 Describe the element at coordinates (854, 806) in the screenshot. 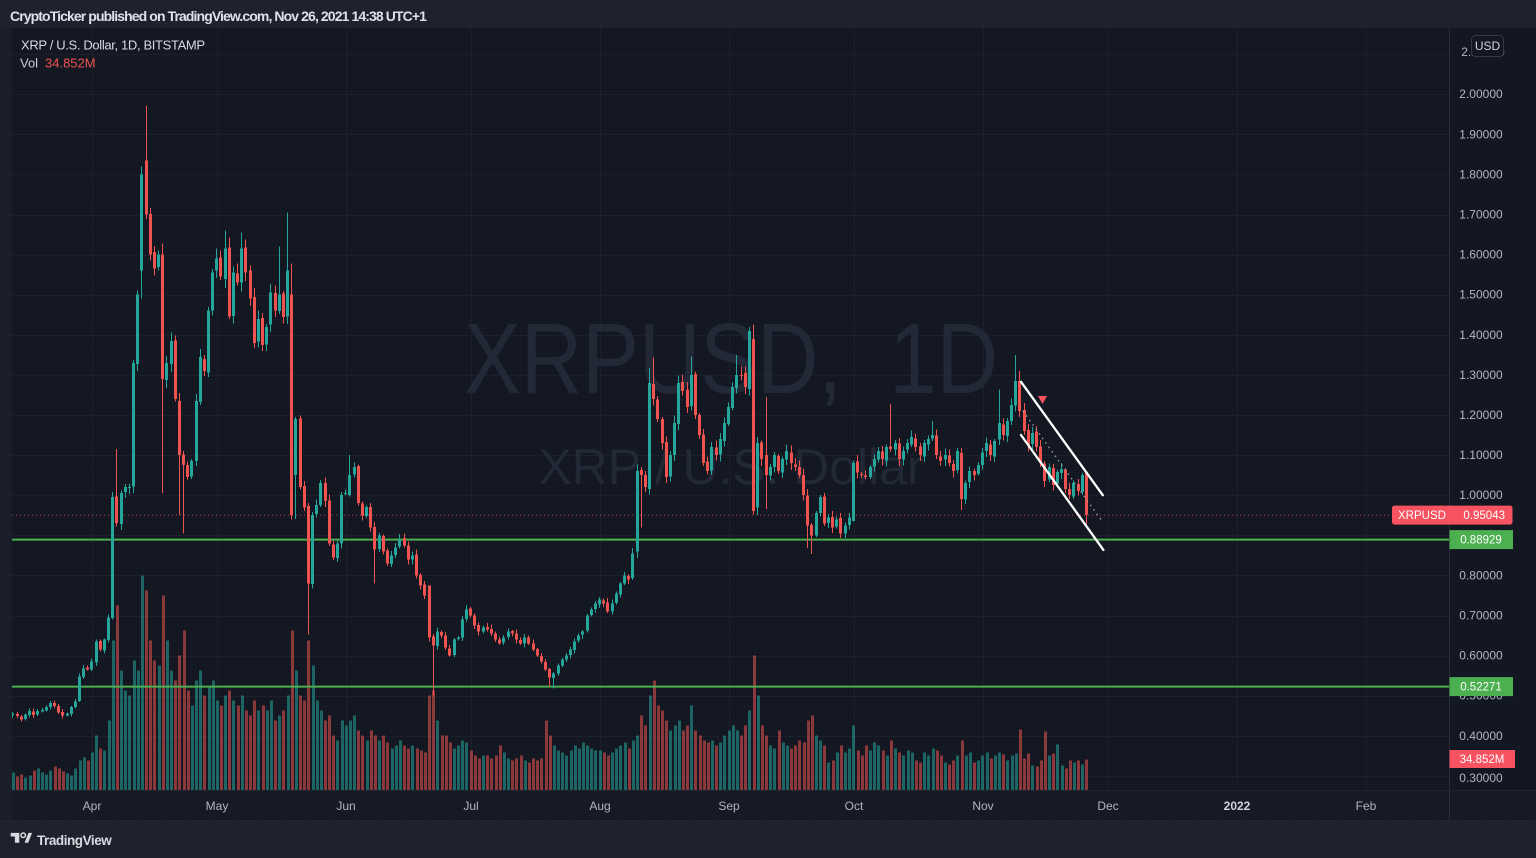

I see `svg-text: Oct` at that location.